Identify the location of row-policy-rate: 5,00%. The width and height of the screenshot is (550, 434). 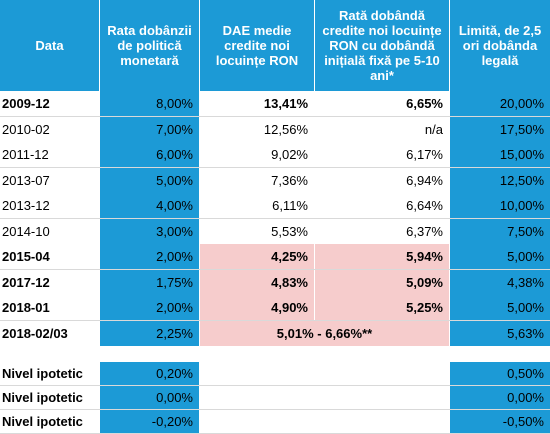
(150, 180).